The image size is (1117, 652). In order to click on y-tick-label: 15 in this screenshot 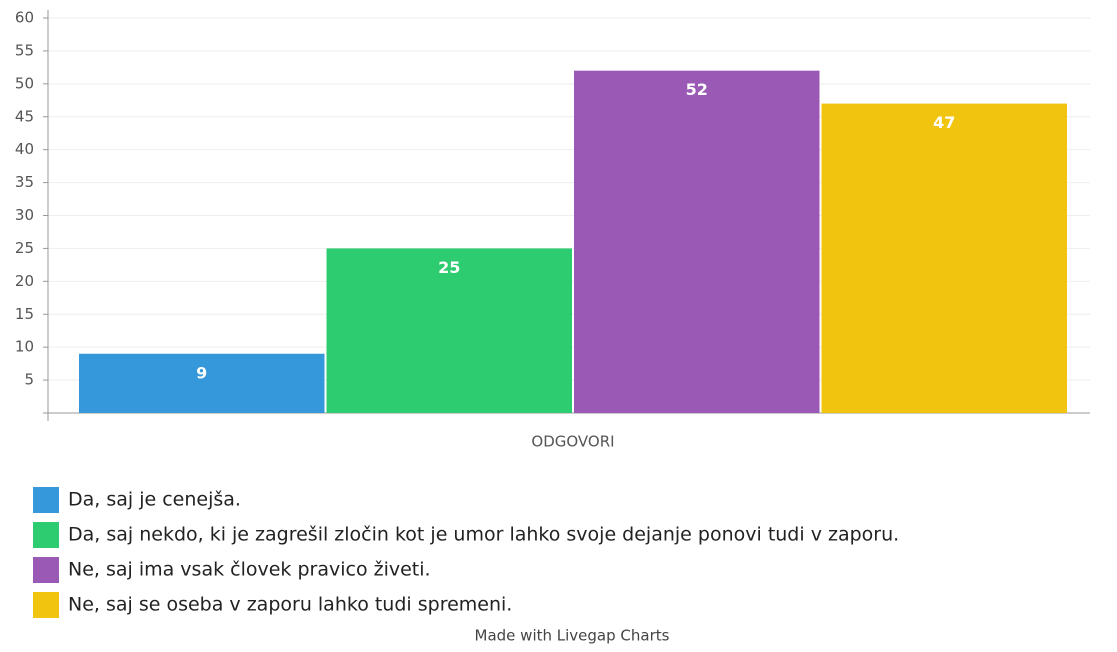, I will do `click(24, 314)`.